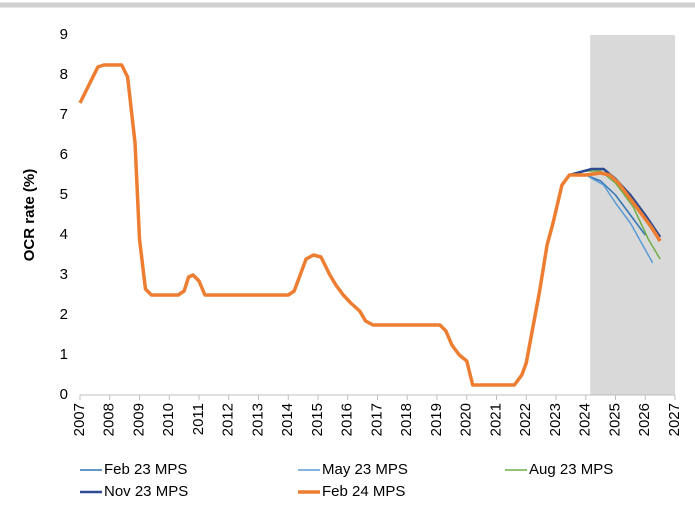  I want to click on y-tick-label: 7, so click(64, 114).